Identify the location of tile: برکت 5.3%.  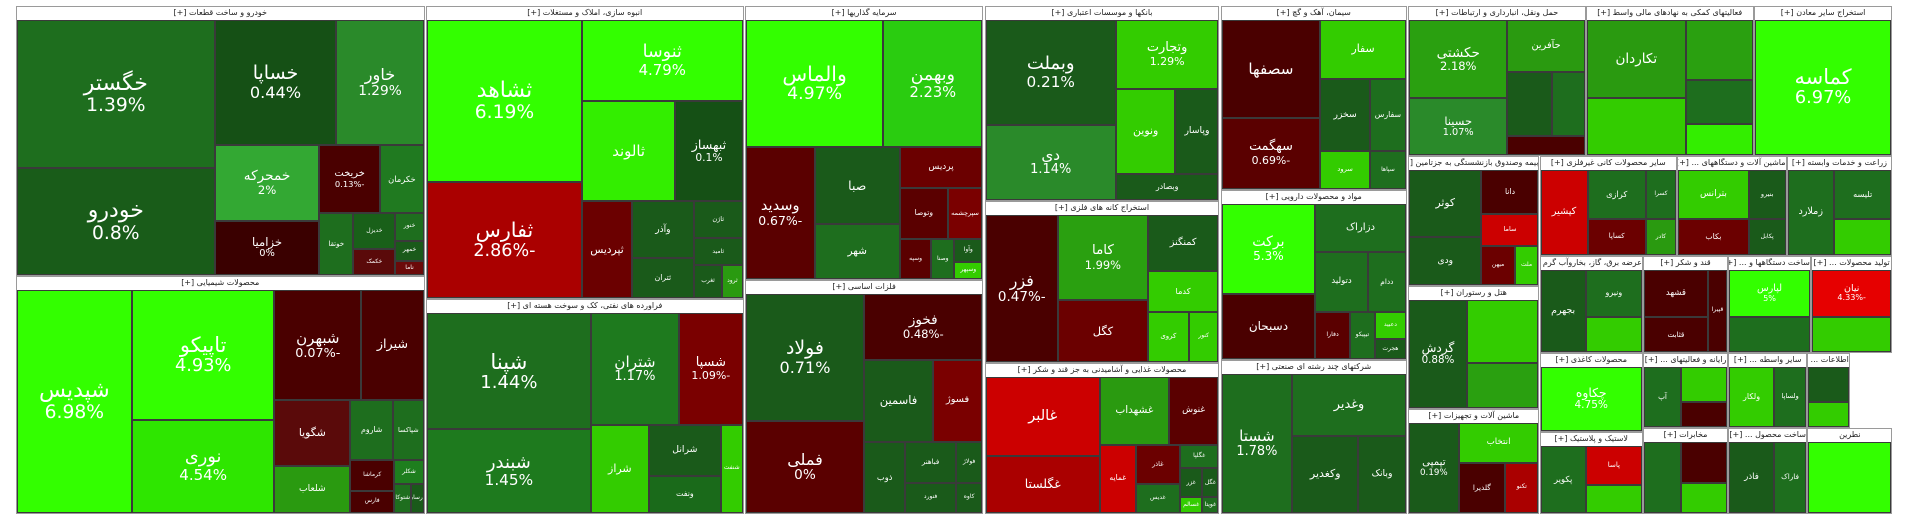
(1268, 249).